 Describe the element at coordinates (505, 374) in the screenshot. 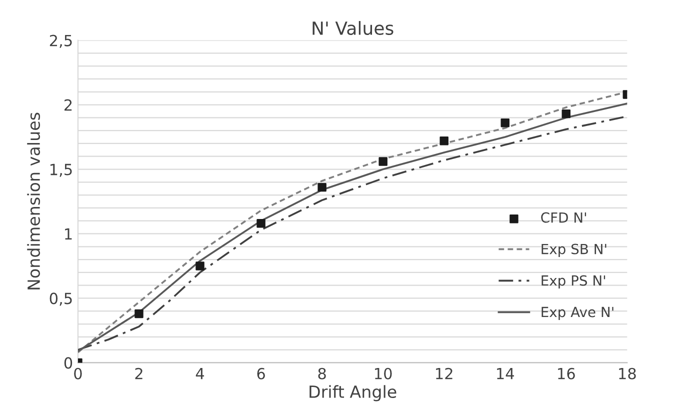

I see `x-tick-label: 14` at that location.